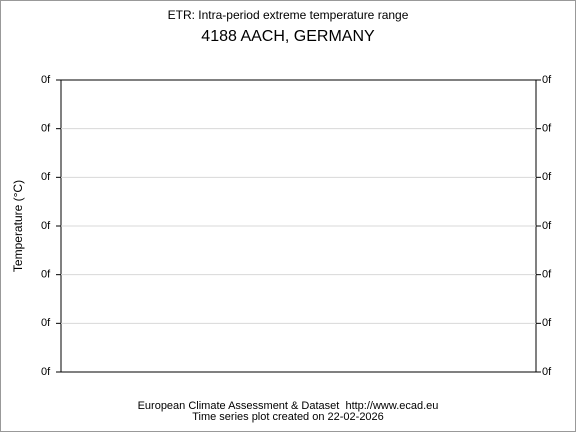 The image size is (576, 432). Describe the element at coordinates (288, 36) in the screenshot. I see `chart-subtitle: 4188 AACH, GERMANY` at that location.